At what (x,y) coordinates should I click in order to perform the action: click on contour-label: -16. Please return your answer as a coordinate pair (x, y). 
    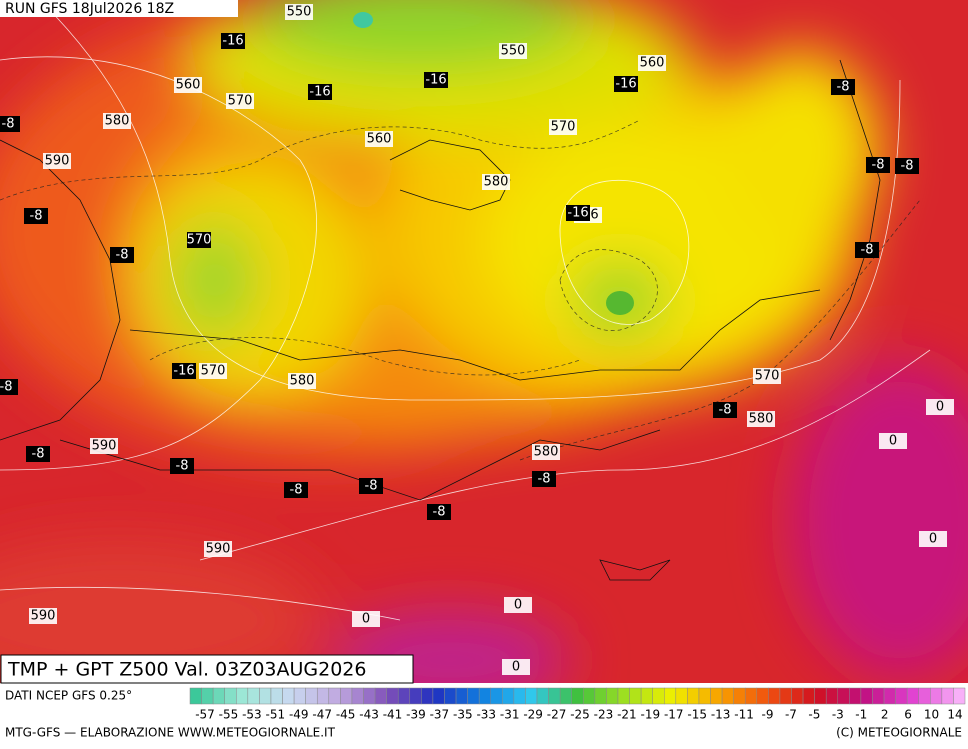
    Looking at the image, I should click on (577, 213).